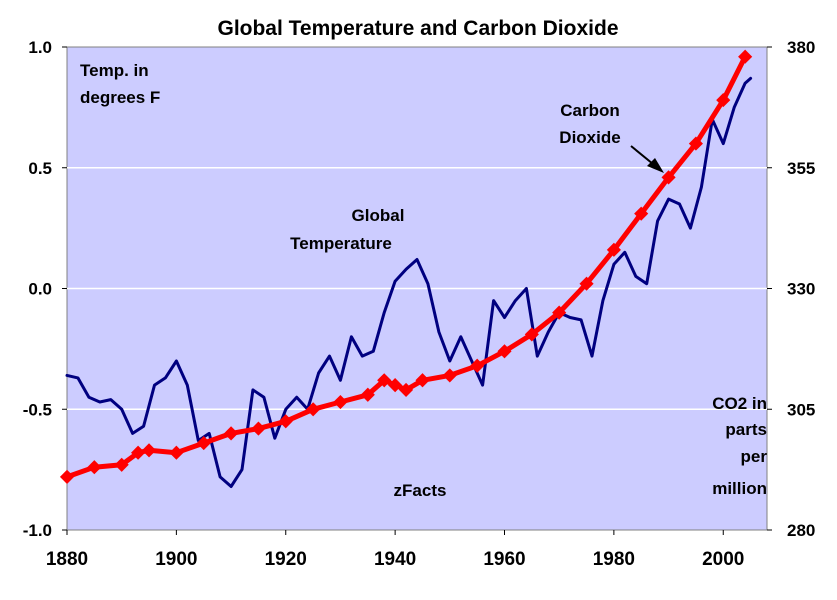 This screenshot has width=837, height=600. Describe the element at coordinates (347, 229) in the screenshot. I see `annotation-global-temperature: Global Temperature` at that location.